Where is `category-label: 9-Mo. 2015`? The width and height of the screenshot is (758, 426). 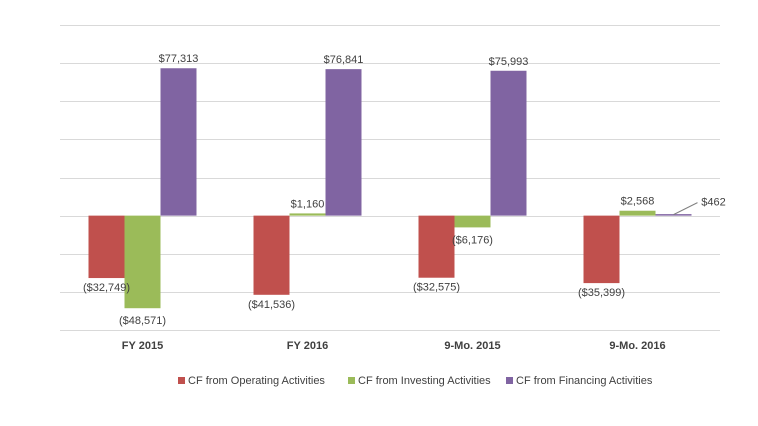
category-label: 9-Mo. 2015 is located at coordinates (472, 346).